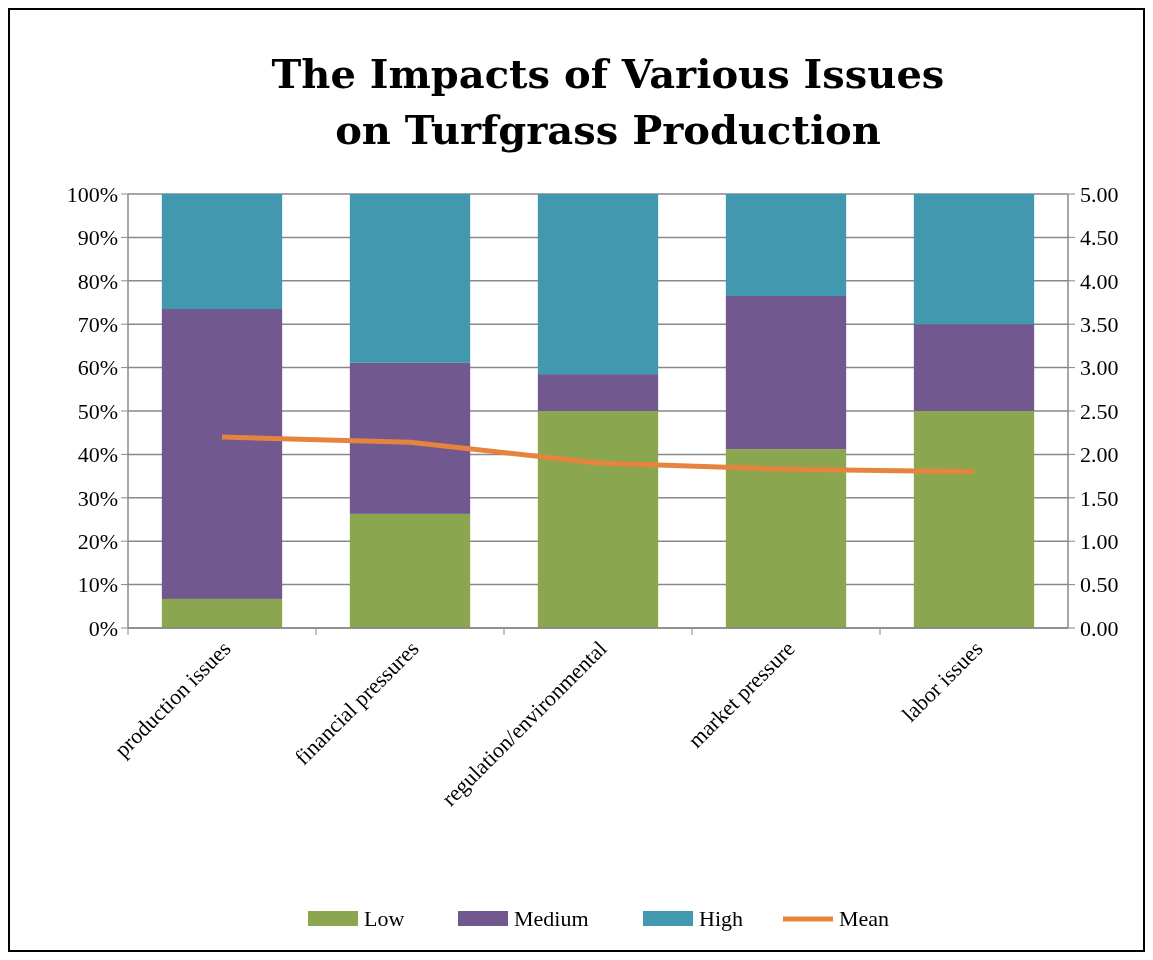  I want to click on y2-tick-label: 0.00, so click(1099, 628).